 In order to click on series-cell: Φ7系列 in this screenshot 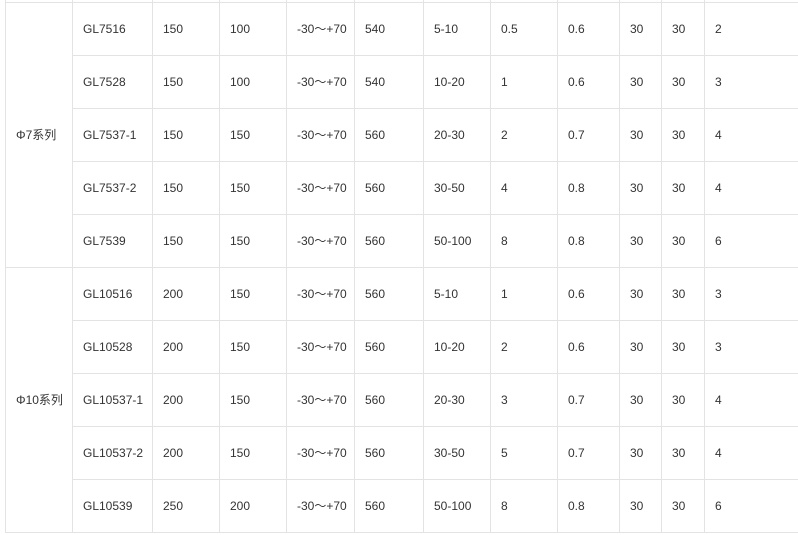, I will do `click(39, 135)`.